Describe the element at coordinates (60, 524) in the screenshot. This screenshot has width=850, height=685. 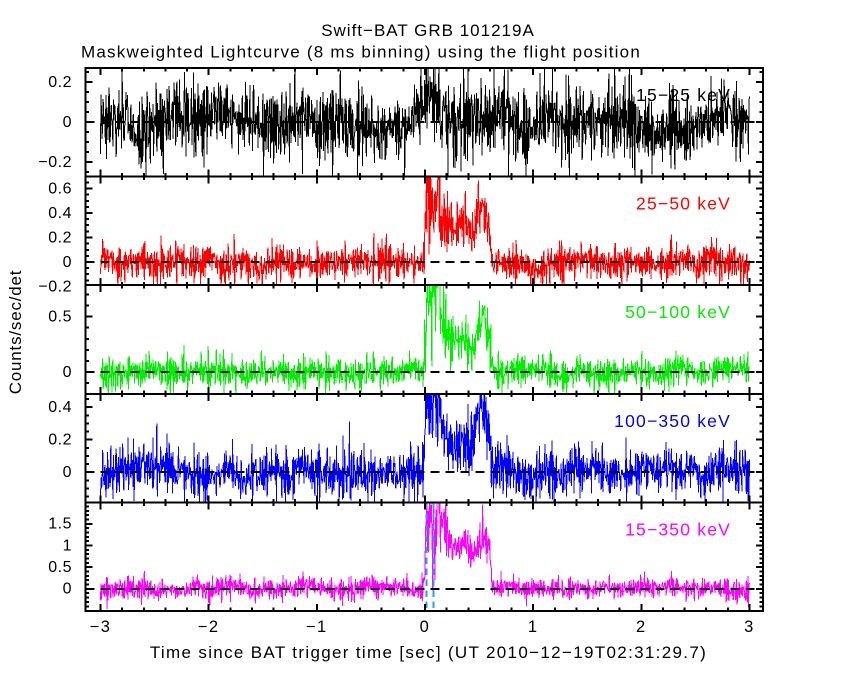
I see `svg-text: 1.5` at that location.